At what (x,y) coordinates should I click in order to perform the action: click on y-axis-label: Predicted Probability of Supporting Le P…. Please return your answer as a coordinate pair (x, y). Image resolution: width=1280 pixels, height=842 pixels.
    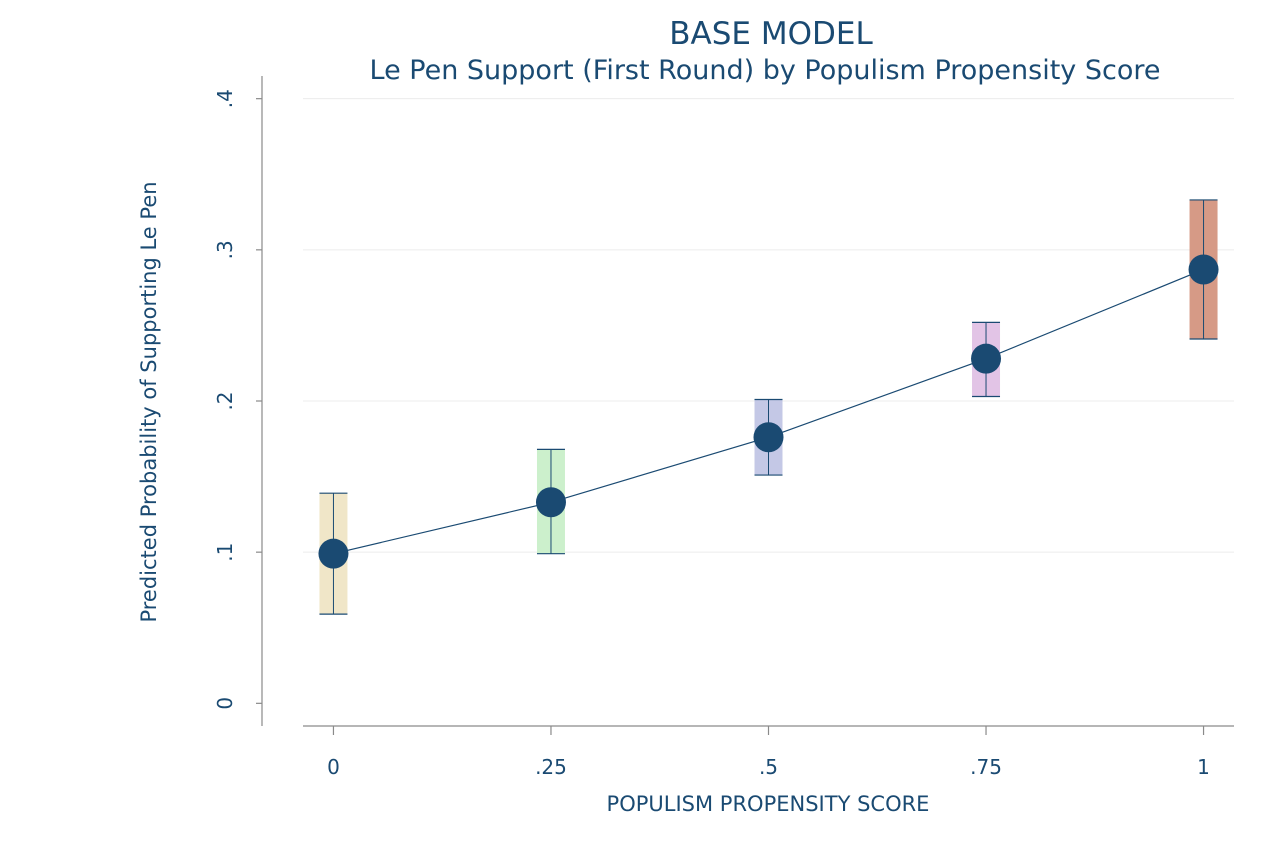
    Looking at the image, I should click on (149, 401).